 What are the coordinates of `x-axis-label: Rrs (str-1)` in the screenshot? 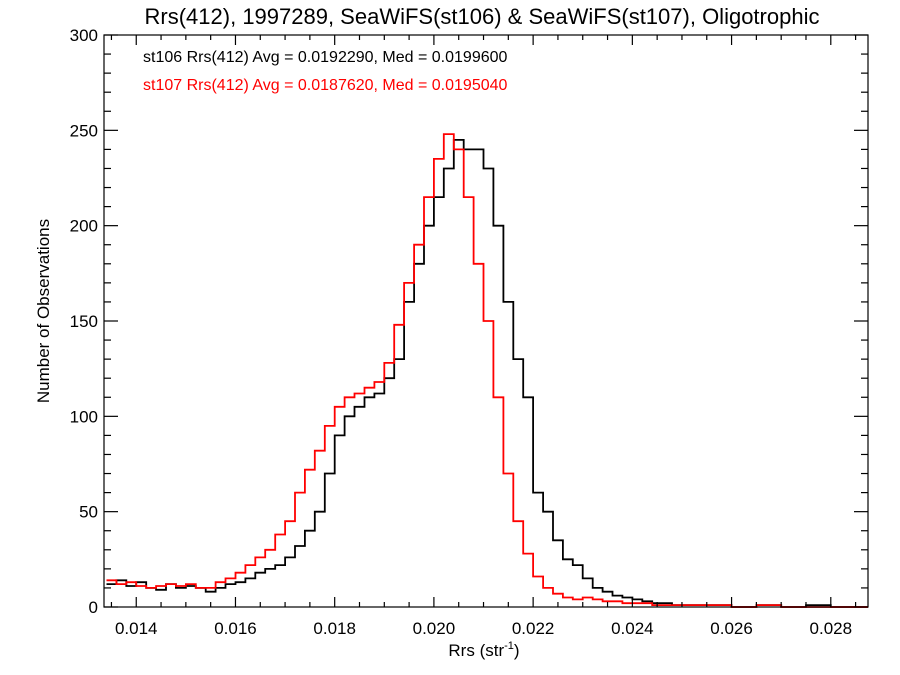 It's located at (483, 650).